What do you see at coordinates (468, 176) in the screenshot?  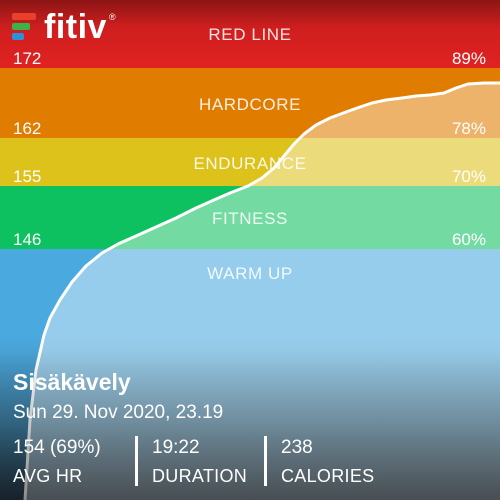 I see `zone-pct-threshold: 70%` at bounding box center [468, 176].